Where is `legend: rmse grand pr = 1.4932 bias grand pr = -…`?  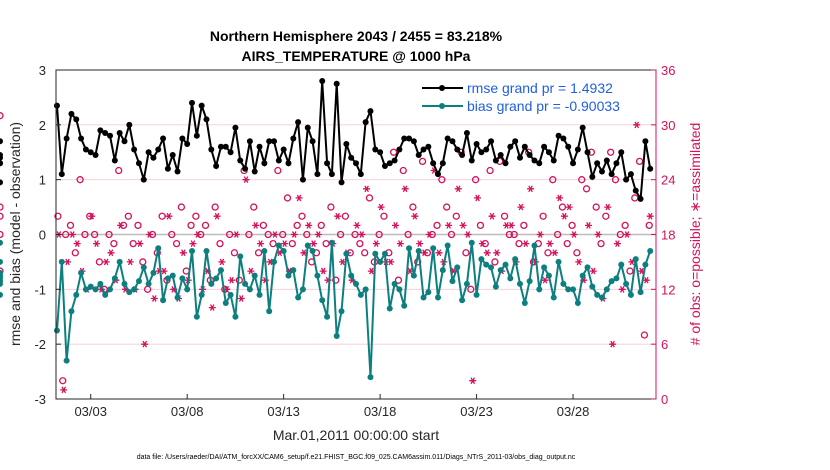 legend: rmse grand pr = 1.4932 bias grand pr = -… is located at coordinates (521, 97).